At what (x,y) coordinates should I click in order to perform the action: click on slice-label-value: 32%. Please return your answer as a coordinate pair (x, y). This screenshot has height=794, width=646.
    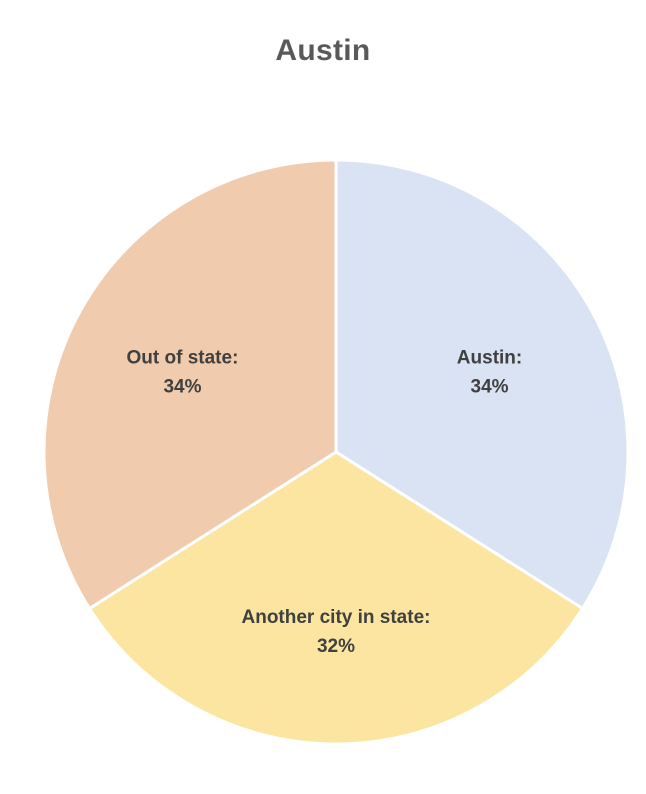
    Looking at the image, I should click on (336, 646).